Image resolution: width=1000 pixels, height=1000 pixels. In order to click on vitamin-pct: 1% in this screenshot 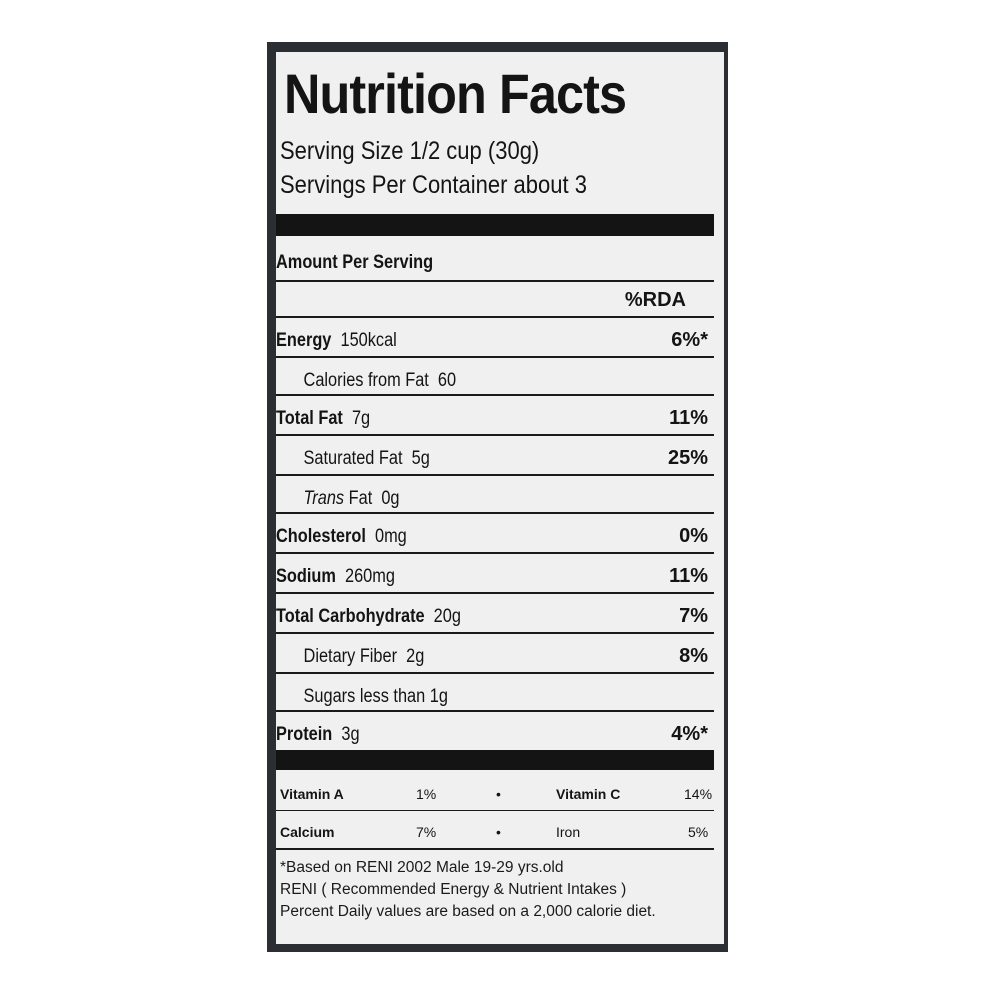, I will do `click(426, 794)`.